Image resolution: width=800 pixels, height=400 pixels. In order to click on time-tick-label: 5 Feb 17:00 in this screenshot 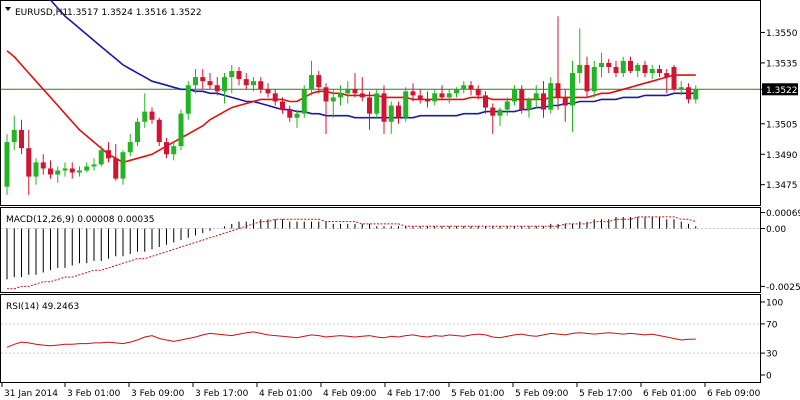, I will do `click(606, 394)`.